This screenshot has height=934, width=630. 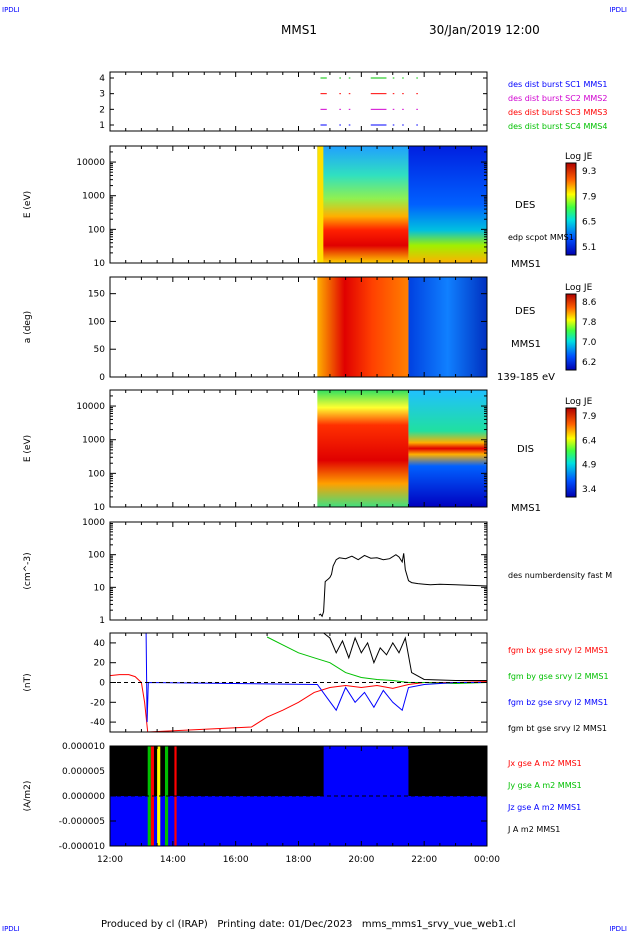 I want to click on current-spike, so click(x=159, y=796).